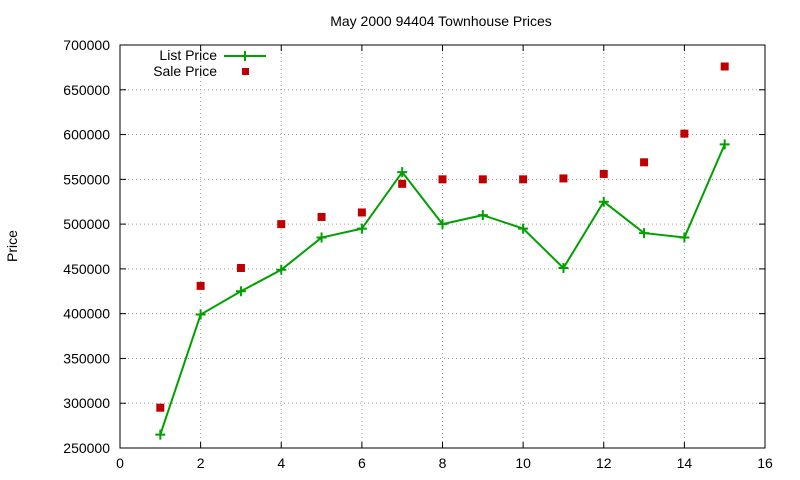  What do you see at coordinates (86, 358) in the screenshot?
I see `y-tick-label: 350000` at bounding box center [86, 358].